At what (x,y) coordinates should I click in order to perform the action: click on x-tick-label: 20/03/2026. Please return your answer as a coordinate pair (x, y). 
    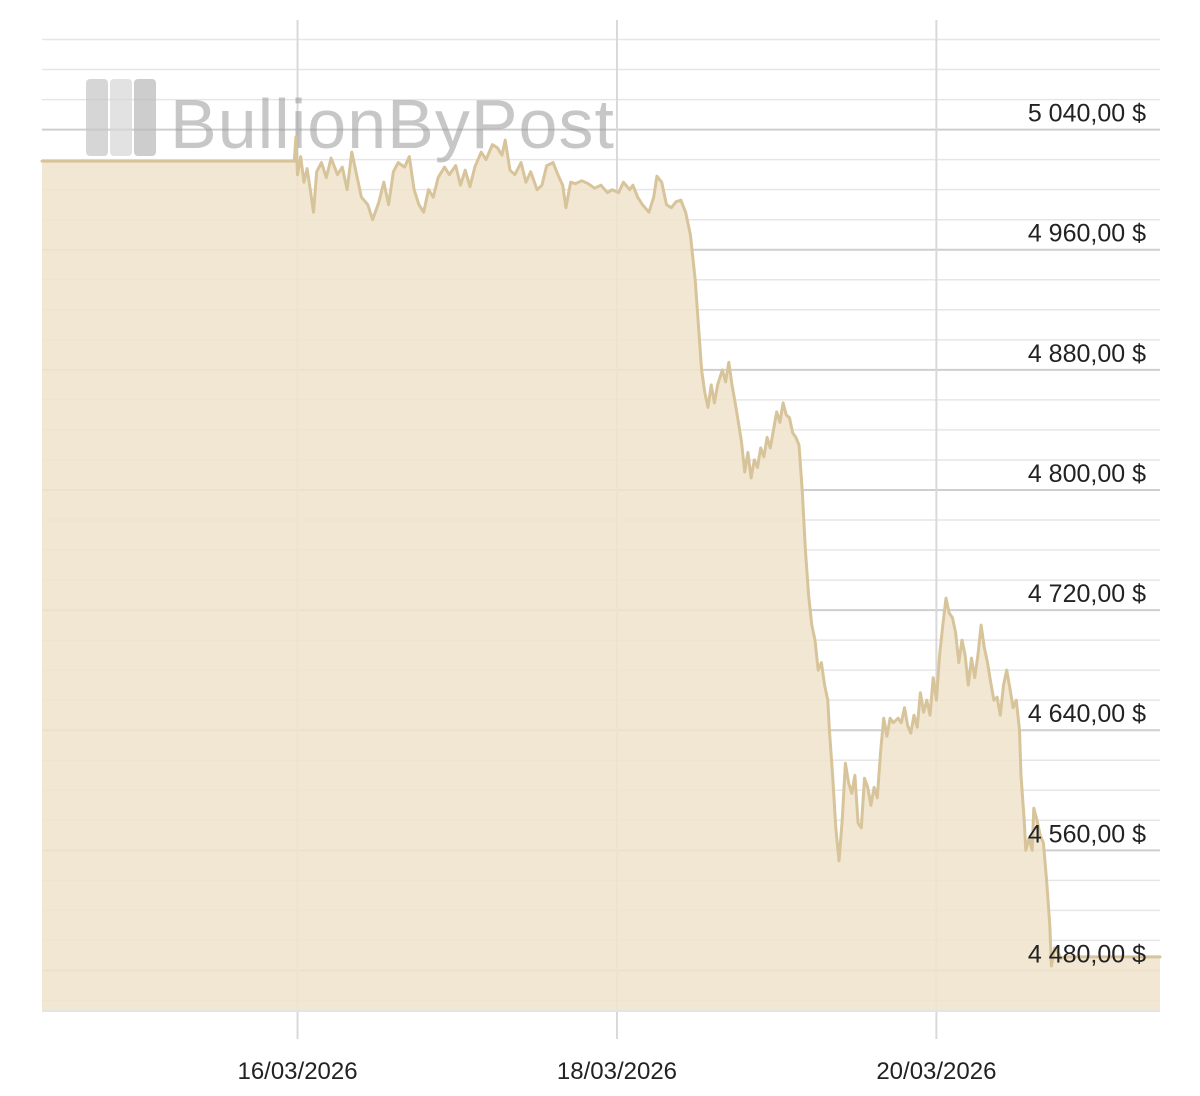
    Looking at the image, I should click on (936, 1071).